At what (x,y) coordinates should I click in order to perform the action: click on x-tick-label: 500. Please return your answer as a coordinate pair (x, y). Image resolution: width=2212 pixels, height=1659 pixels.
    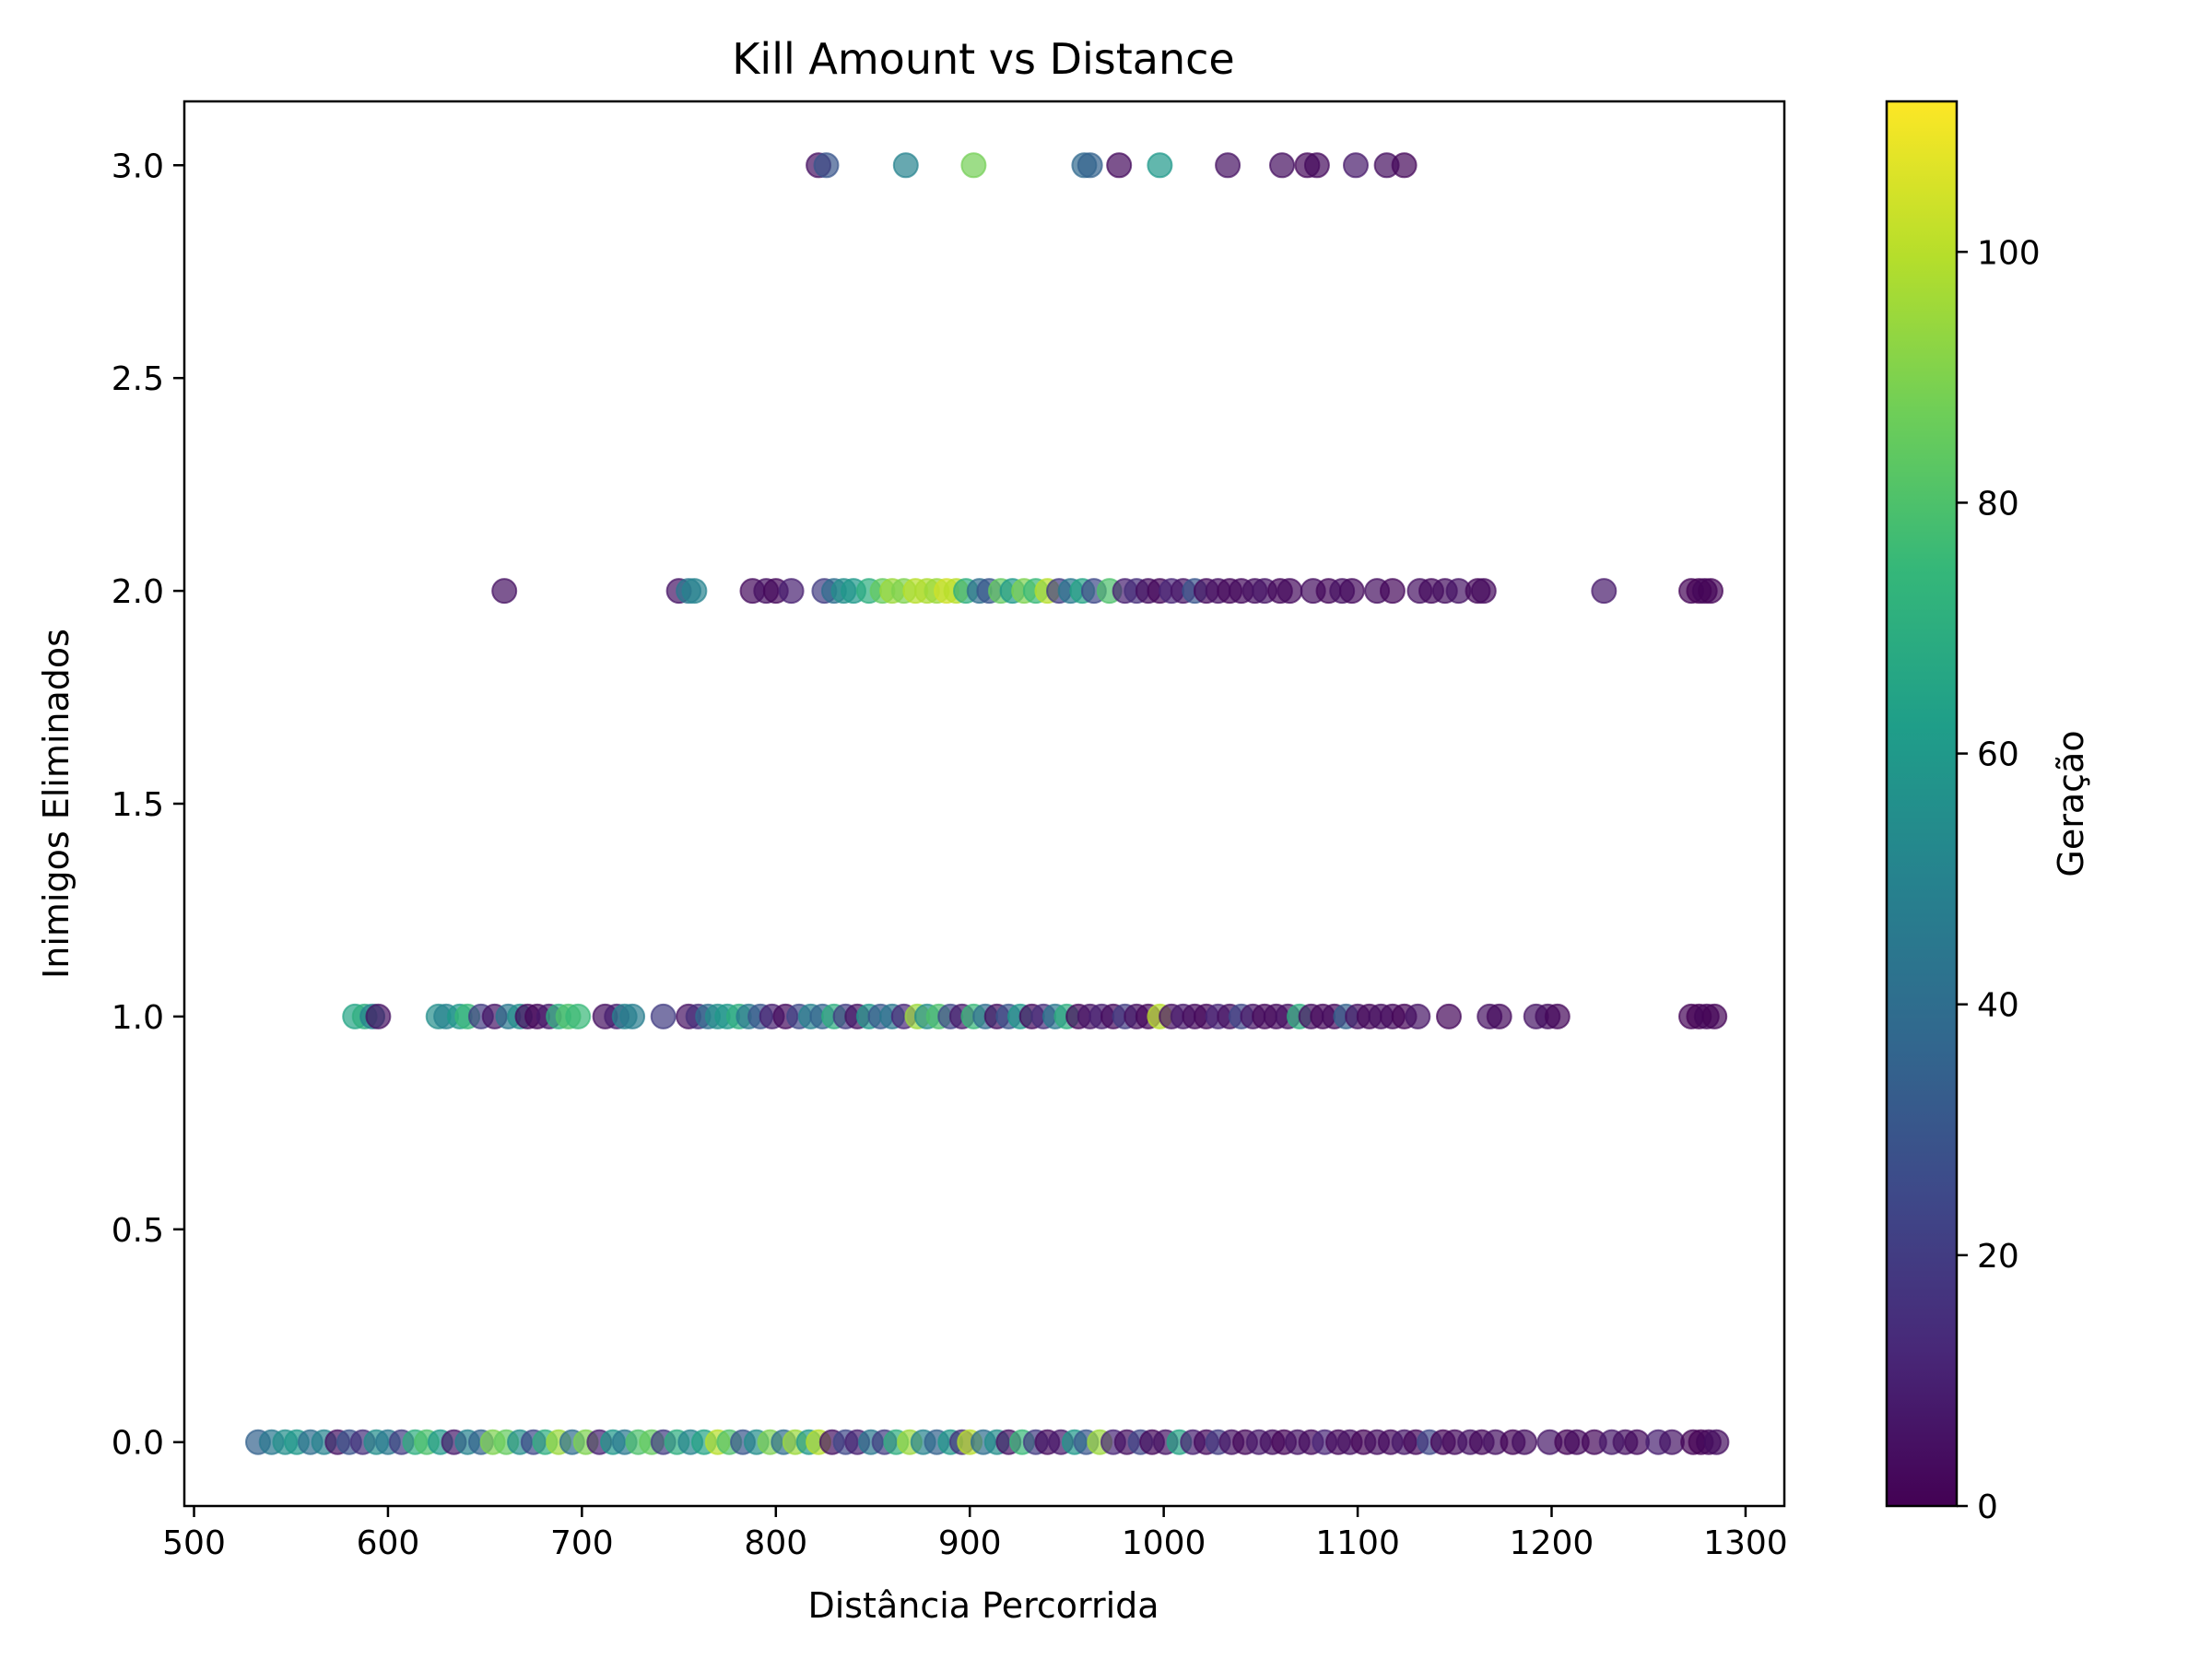
    Looking at the image, I should click on (194, 1543).